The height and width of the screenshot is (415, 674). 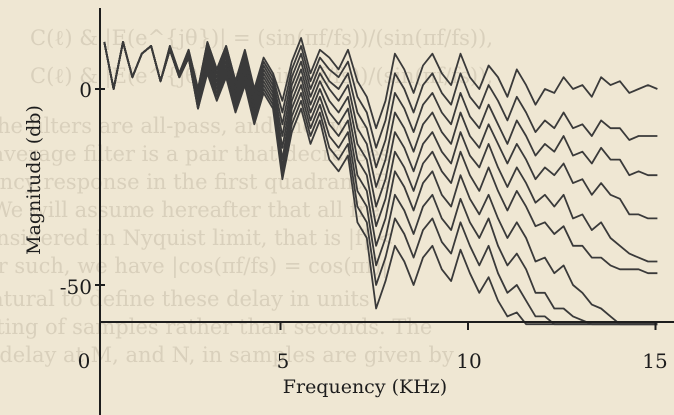 What do you see at coordinates (76, 287) in the screenshot?
I see `y-tick-label-neg50: -50` at bounding box center [76, 287].